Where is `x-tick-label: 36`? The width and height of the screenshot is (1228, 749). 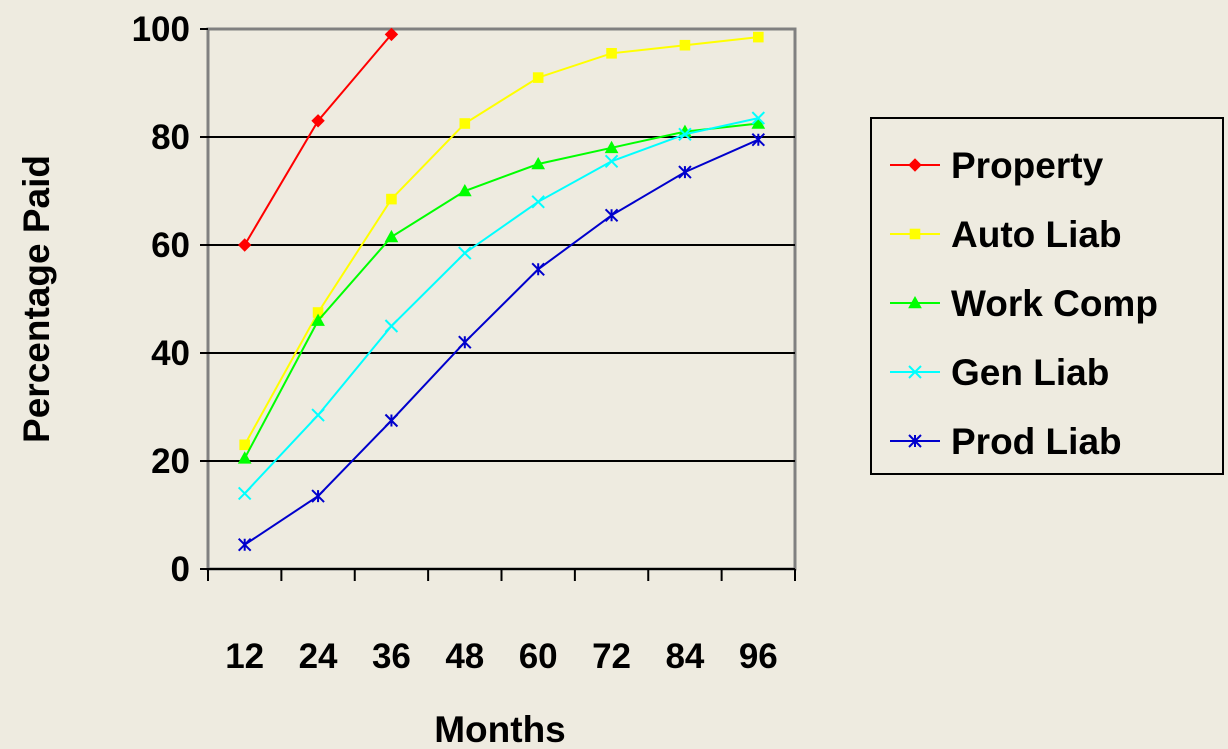
x-tick-label: 36 is located at coordinates (391, 656).